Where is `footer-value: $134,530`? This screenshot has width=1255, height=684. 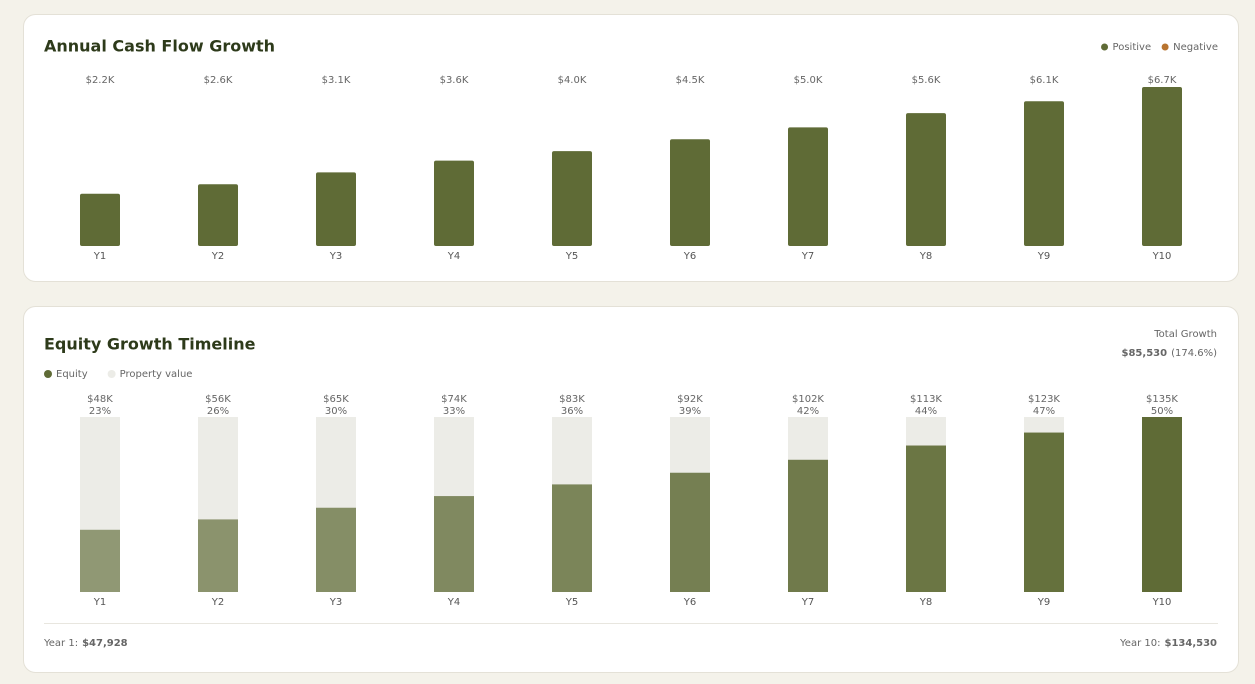 footer-value: $134,530 is located at coordinates (1190, 643).